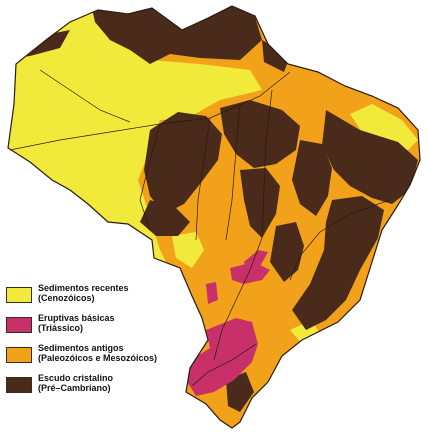 The image size is (428, 433). I want to click on legend-label-line1: Sedimentos antigos, so click(81, 348).